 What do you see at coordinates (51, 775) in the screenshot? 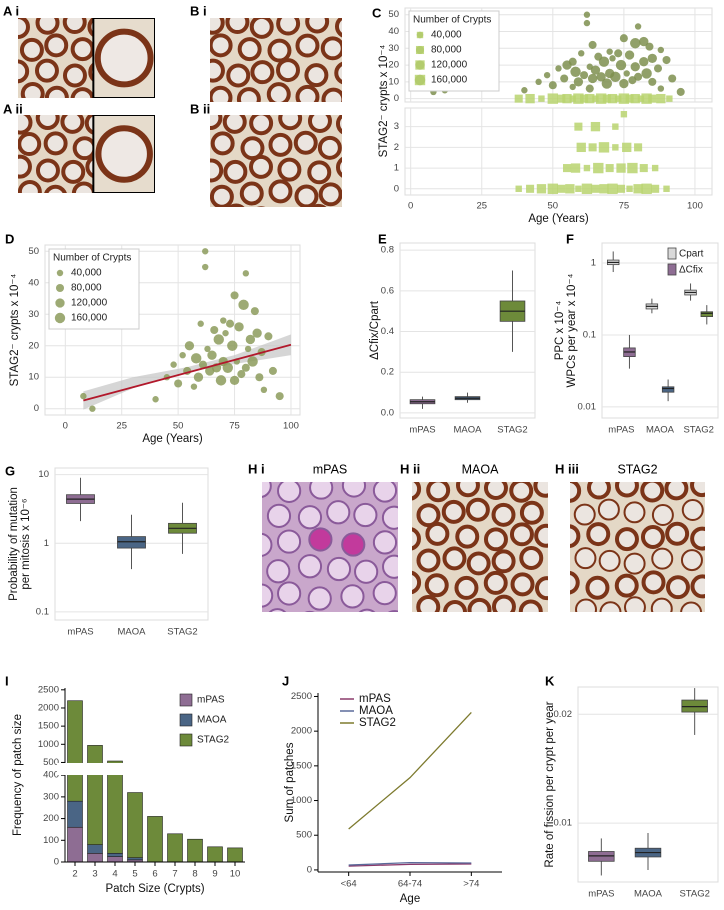
I see `y-tick-label: 400` at bounding box center [51, 775].